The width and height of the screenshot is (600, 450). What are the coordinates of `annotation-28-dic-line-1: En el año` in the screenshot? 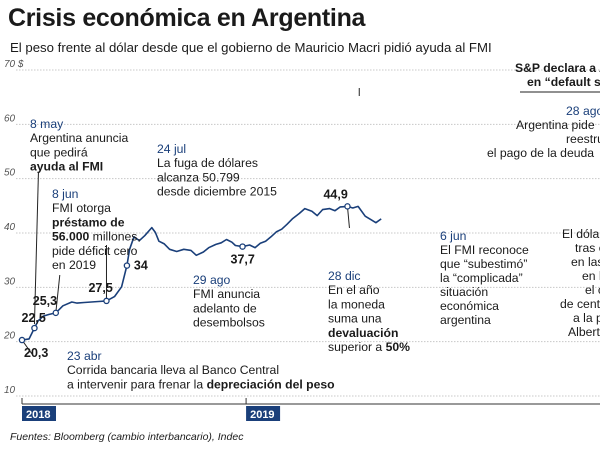 It's located at (354, 290).